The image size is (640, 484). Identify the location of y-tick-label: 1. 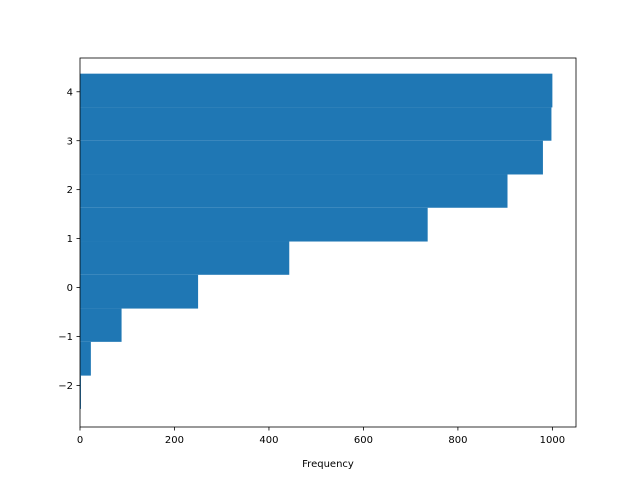
(70, 239).